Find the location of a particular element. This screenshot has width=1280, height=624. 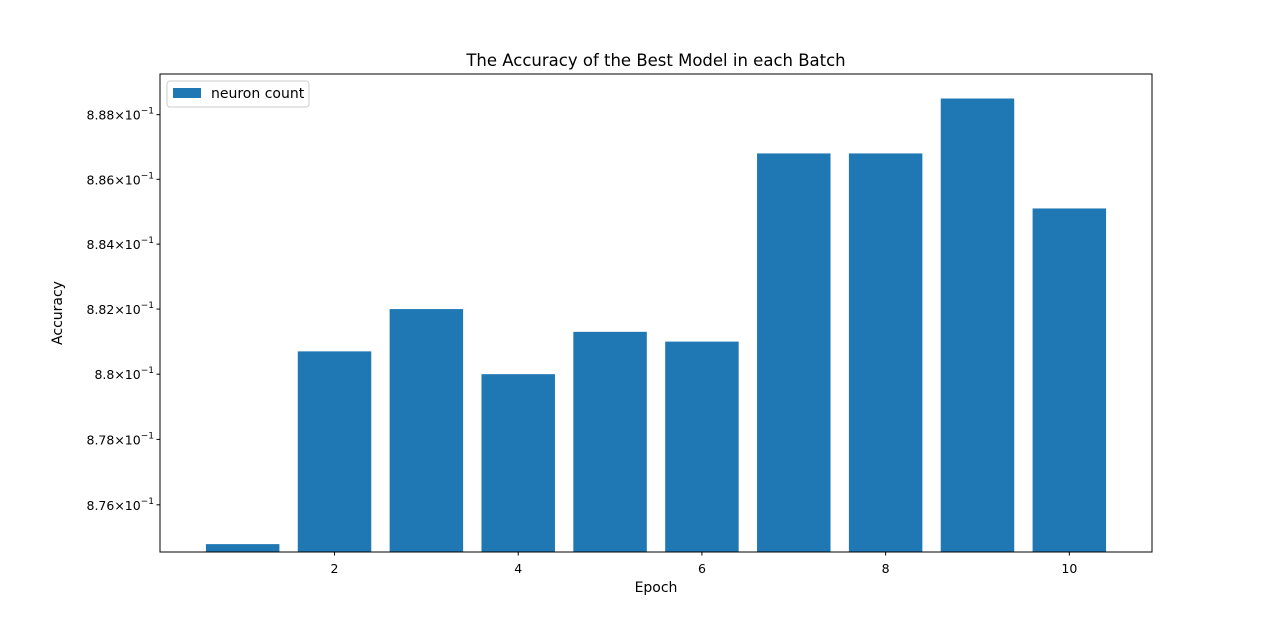

legend: neuron count is located at coordinates (238, 94).